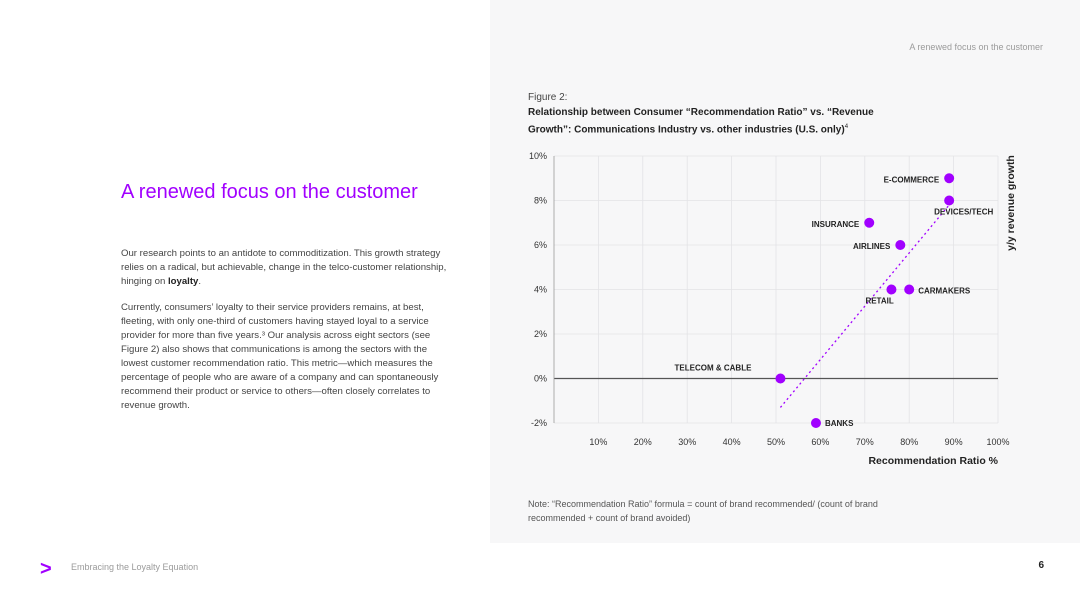  I want to click on figure-title-footnote: 4, so click(846, 127).